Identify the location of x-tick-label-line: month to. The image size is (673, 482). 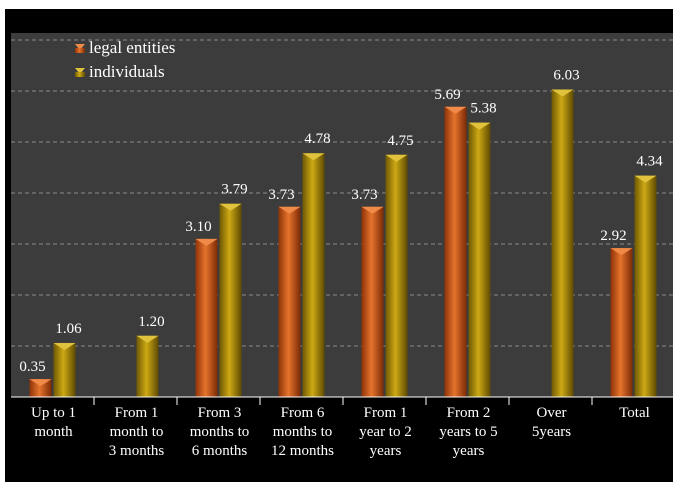
(137, 432).